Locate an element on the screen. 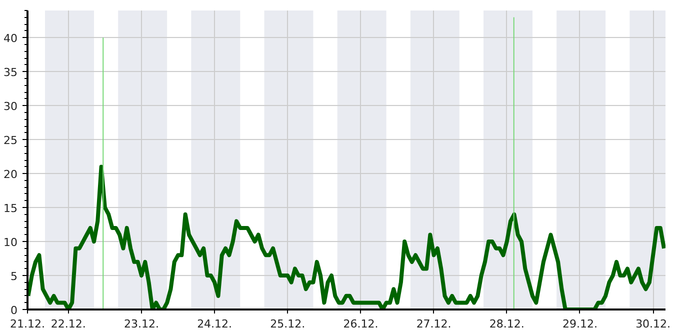 Image resolution: width=685 pixels, height=330 pixels. y-tick-label: 40 is located at coordinates (11, 39).